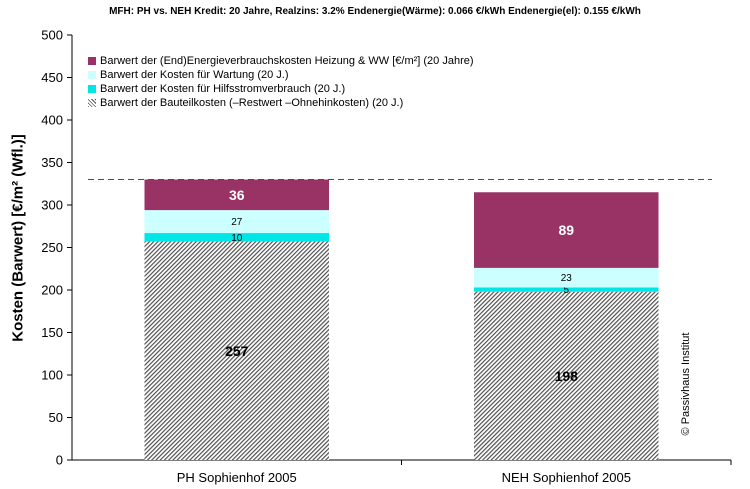 The image size is (750, 489). I want to click on copyright-annotation: © Passivhaus Institut, so click(686, 384).